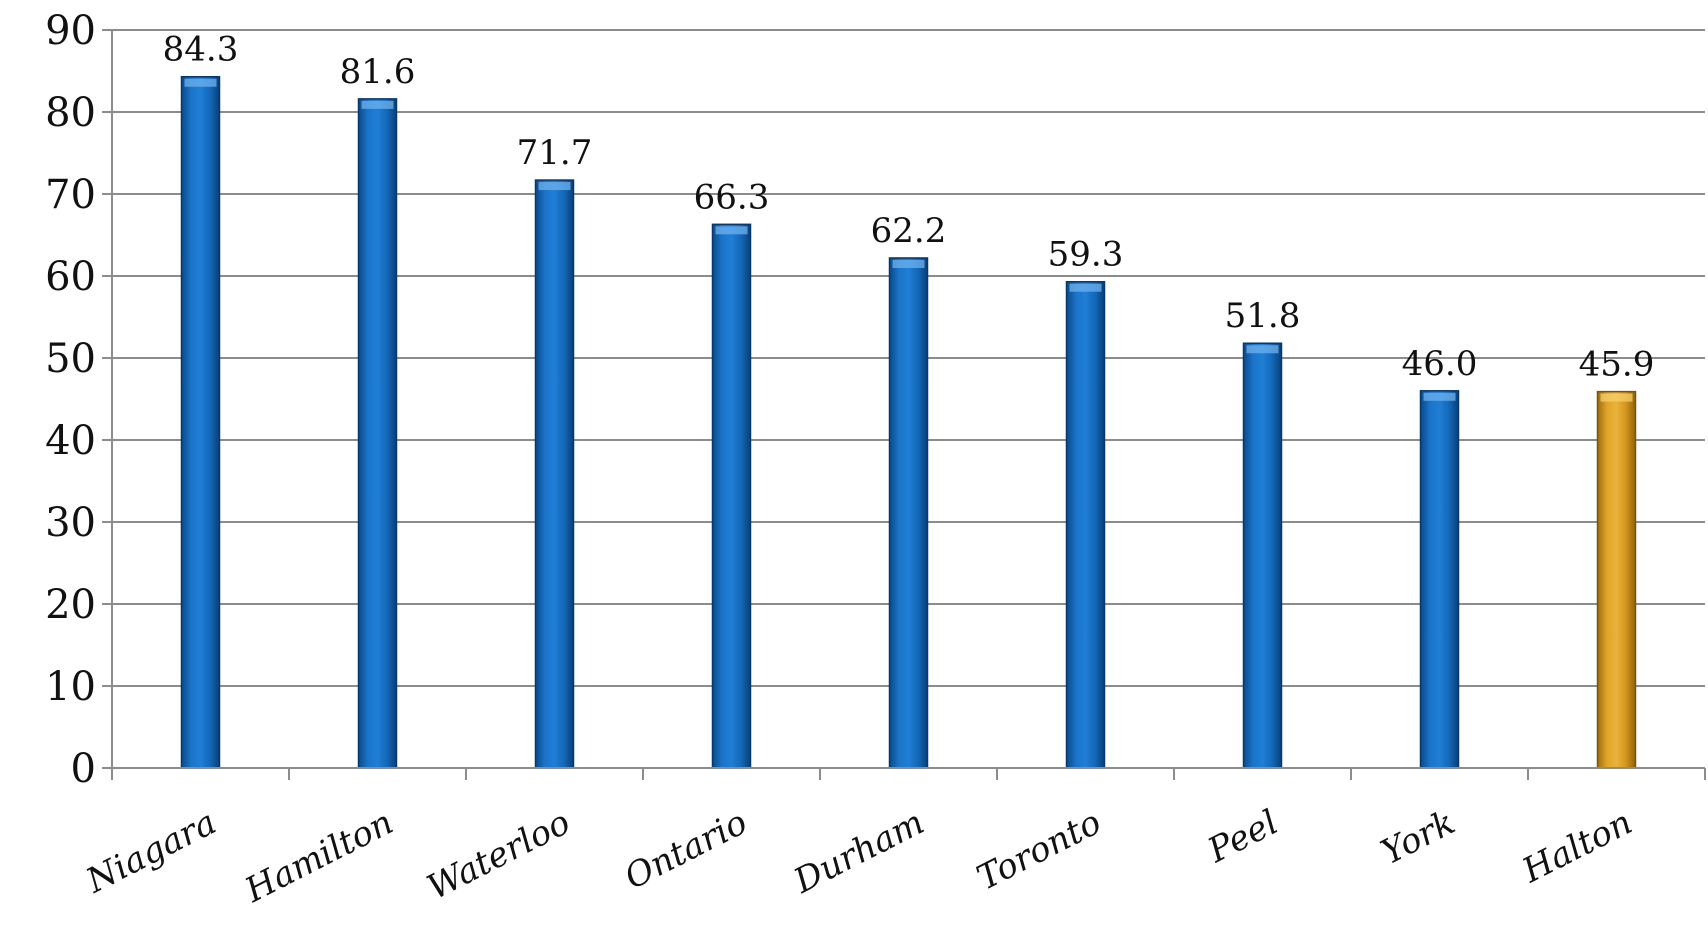 The width and height of the screenshot is (1708, 931). Describe the element at coordinates (1263, 316) in the screenshot. I see `data-label-peel: 51.8` at that location.